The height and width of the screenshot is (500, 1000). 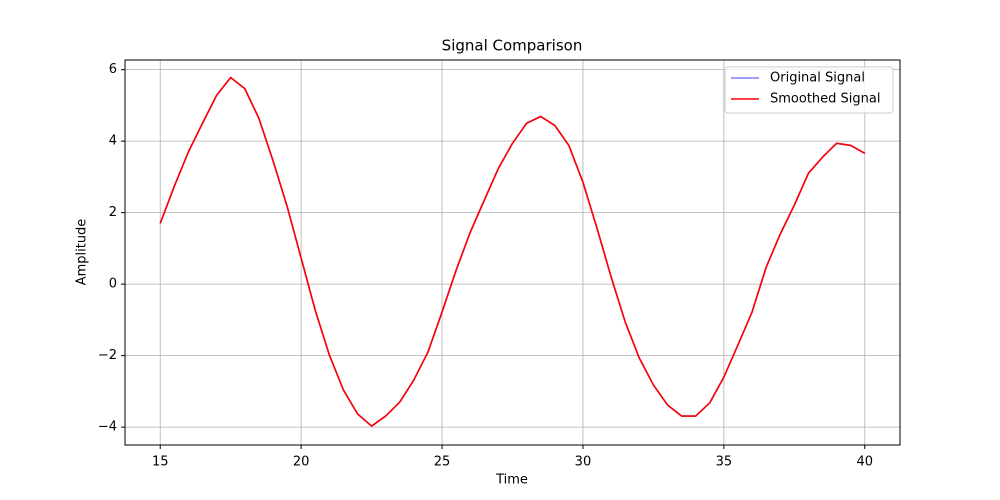 I want to click on y-tick-label: −4, so click(x=107, y=427).